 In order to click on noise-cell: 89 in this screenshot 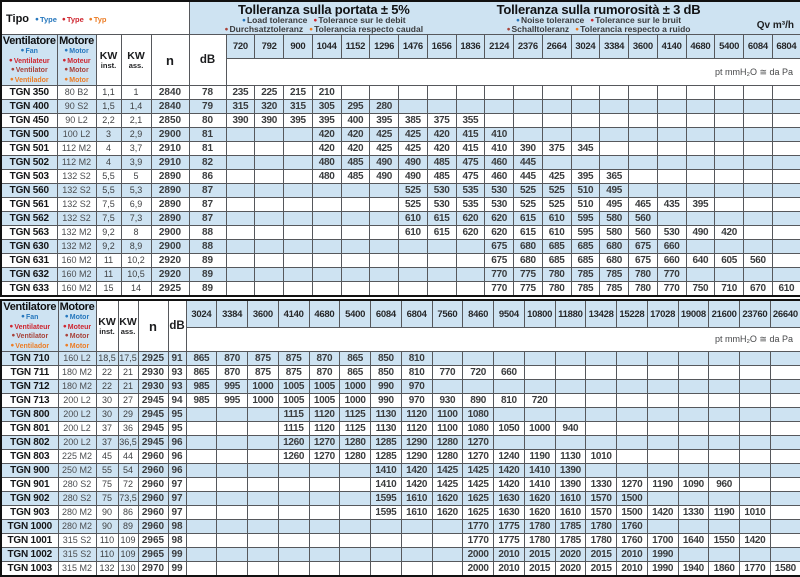, I will do `click(207, 275)`.